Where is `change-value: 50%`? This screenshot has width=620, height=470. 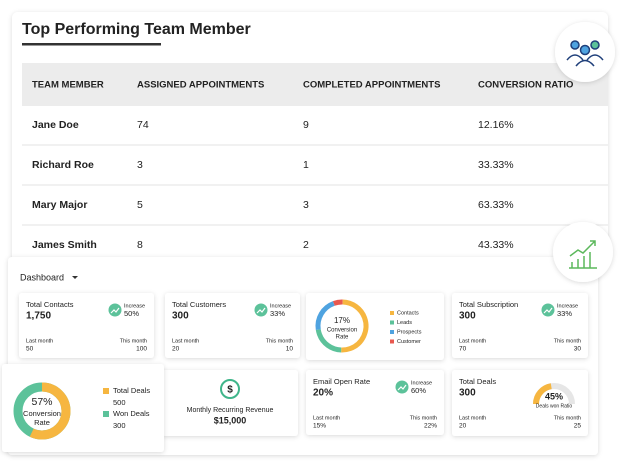 change-value: 50% is located at coordinates (131, 313).